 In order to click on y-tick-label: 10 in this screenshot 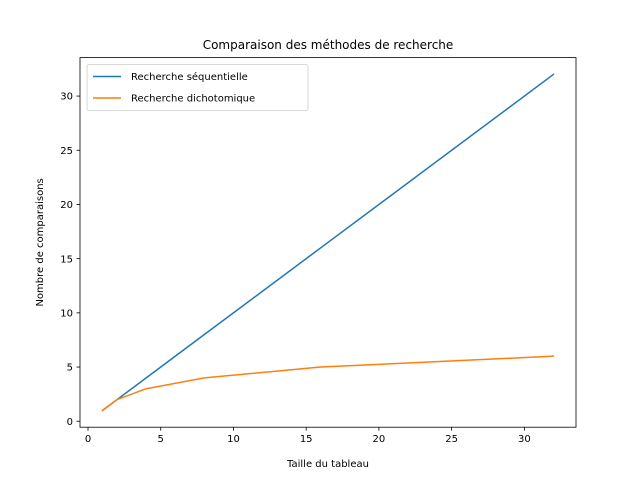, I will do `click(66, 313)`.